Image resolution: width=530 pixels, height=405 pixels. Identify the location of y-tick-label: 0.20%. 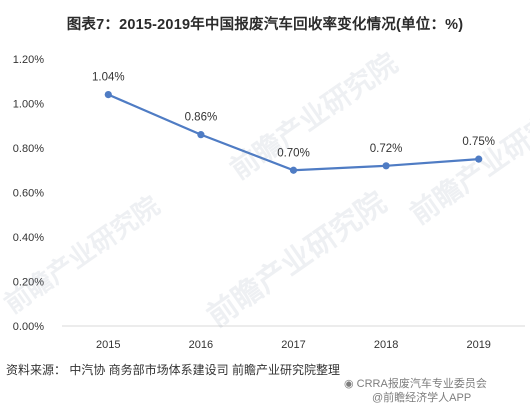
(28, 283).